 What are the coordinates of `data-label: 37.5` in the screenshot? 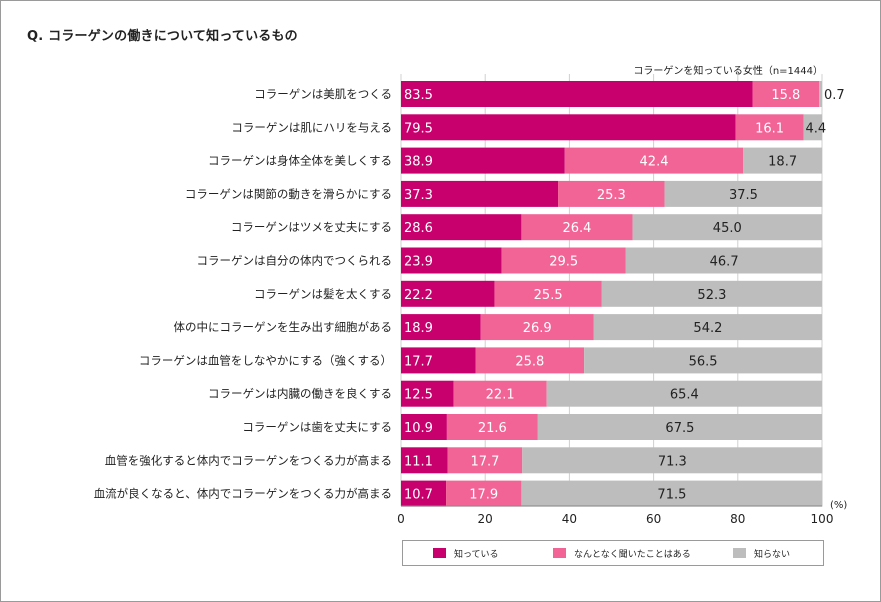 It's located at (743, 195).